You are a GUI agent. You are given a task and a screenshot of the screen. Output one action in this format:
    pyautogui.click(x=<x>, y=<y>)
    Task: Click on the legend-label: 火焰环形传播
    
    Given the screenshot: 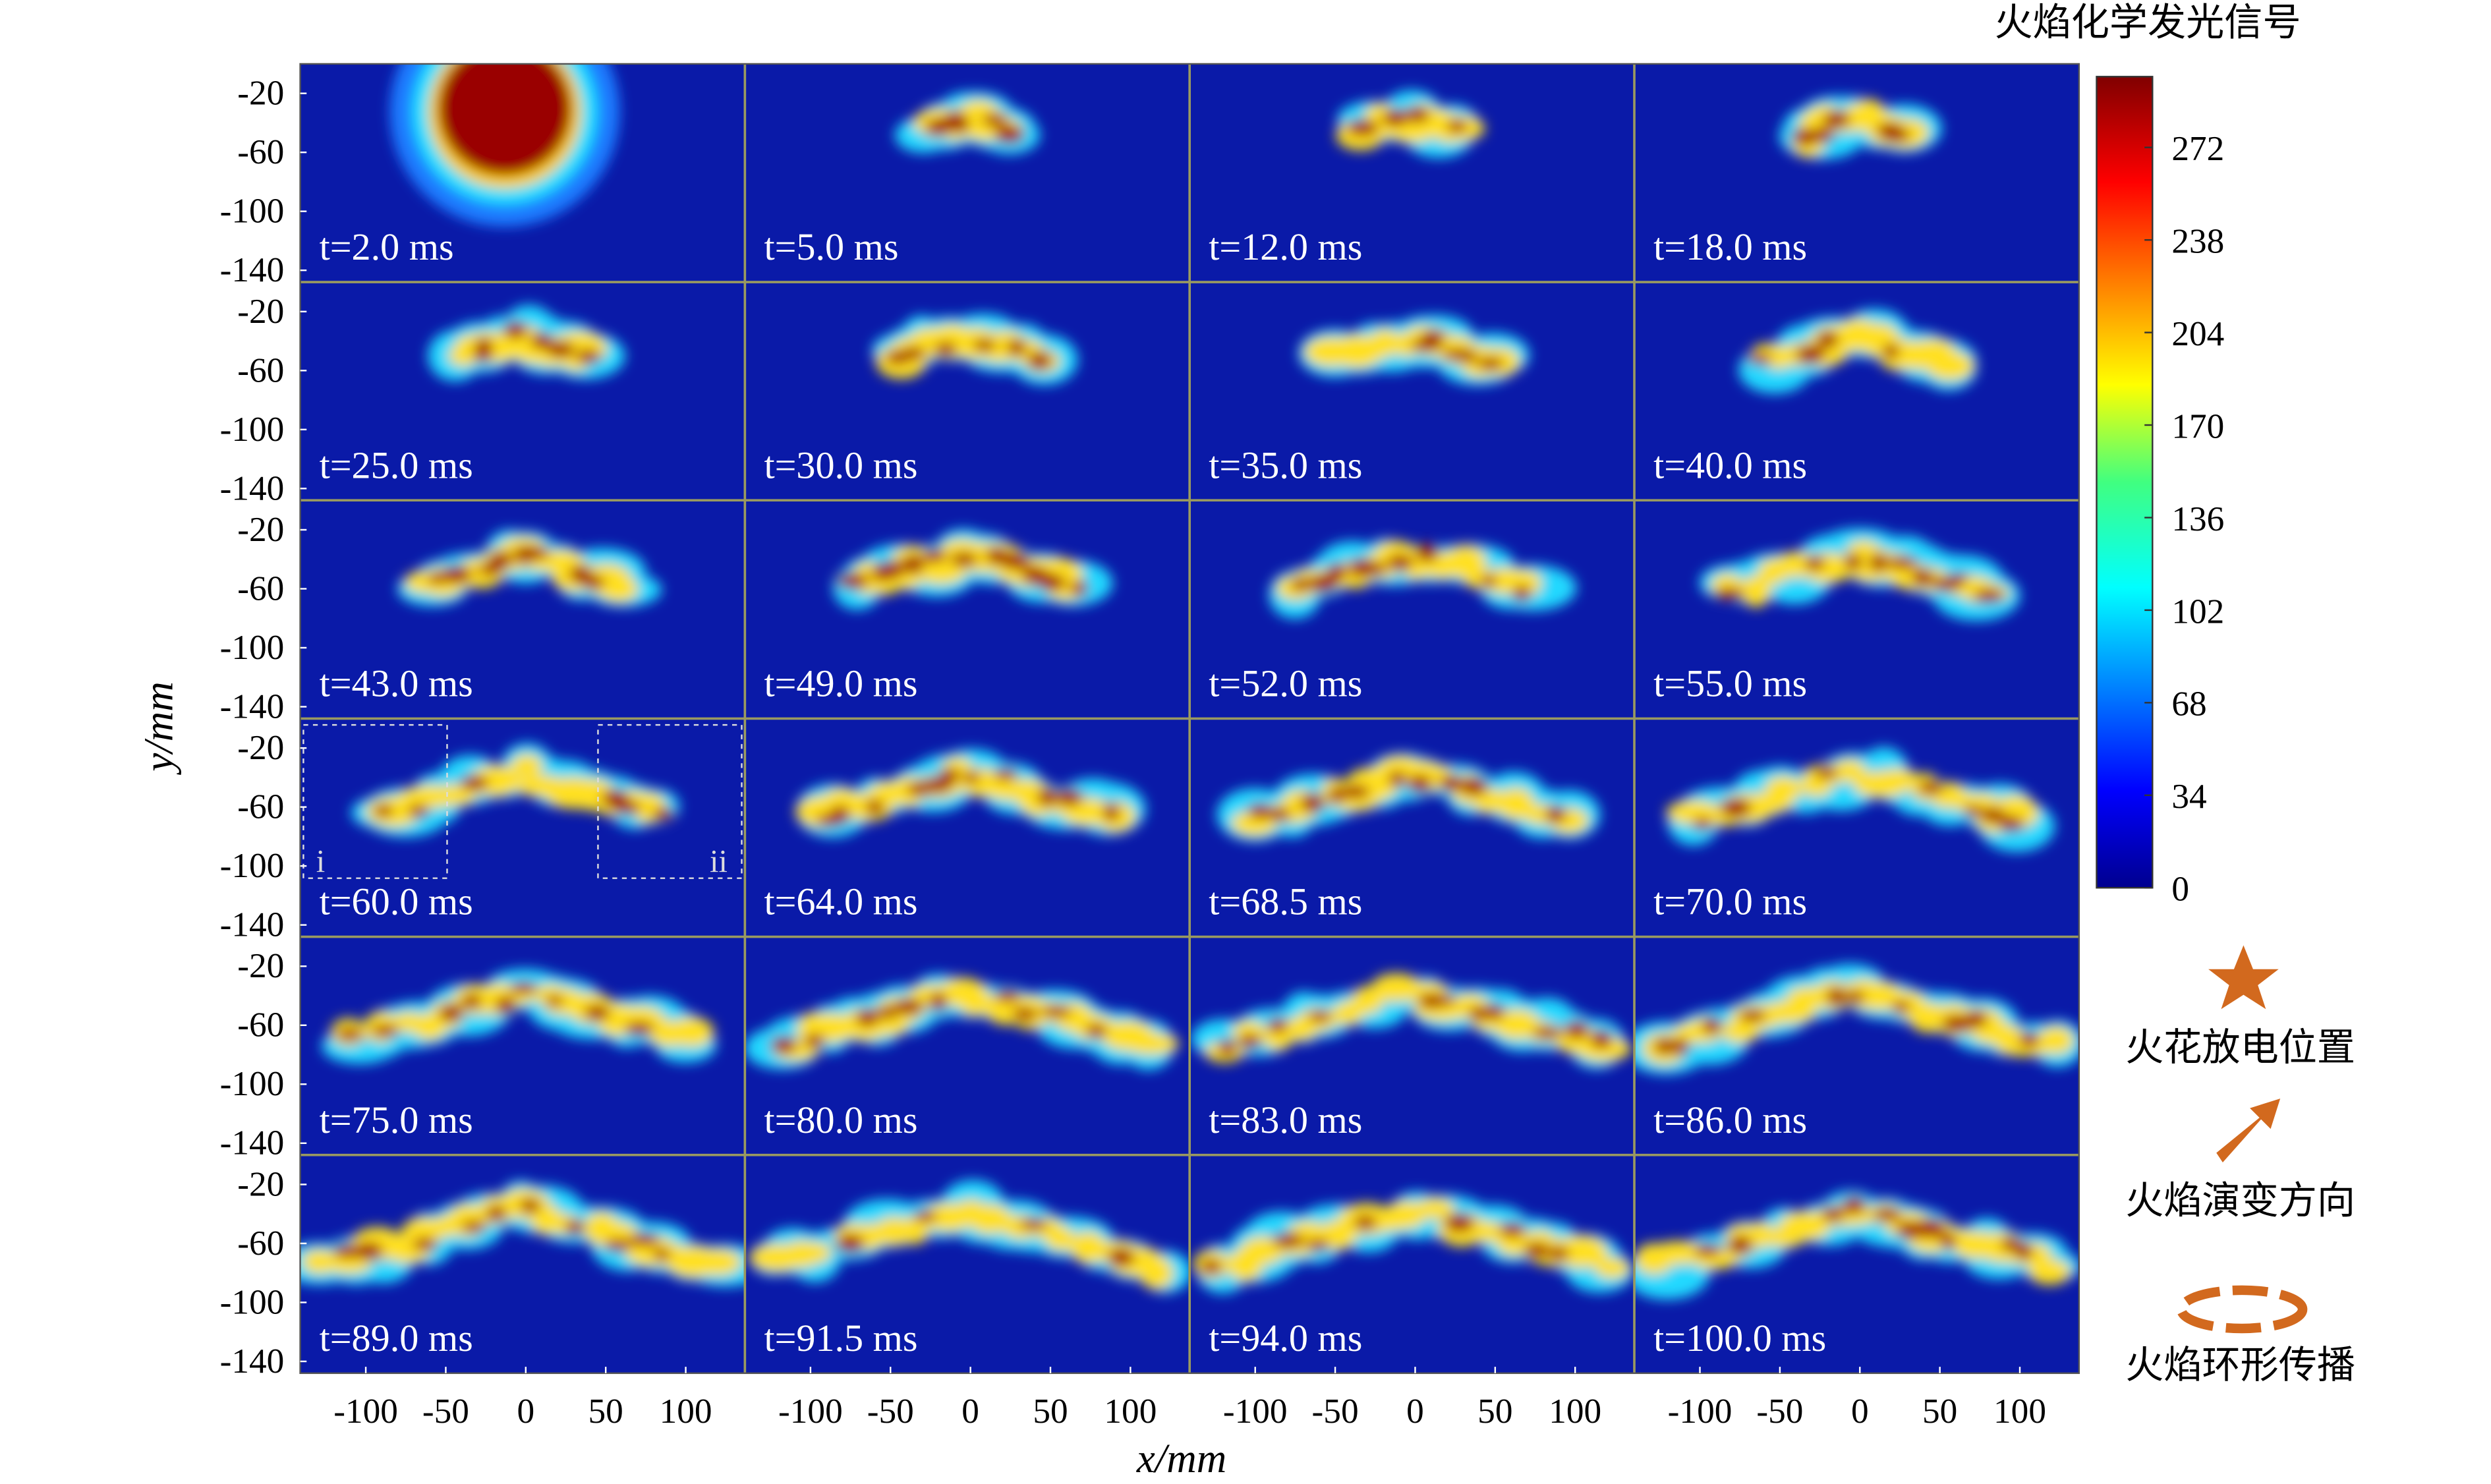 What is the action you would take?
    pyautogui.click(x=2240, y=1364)
    